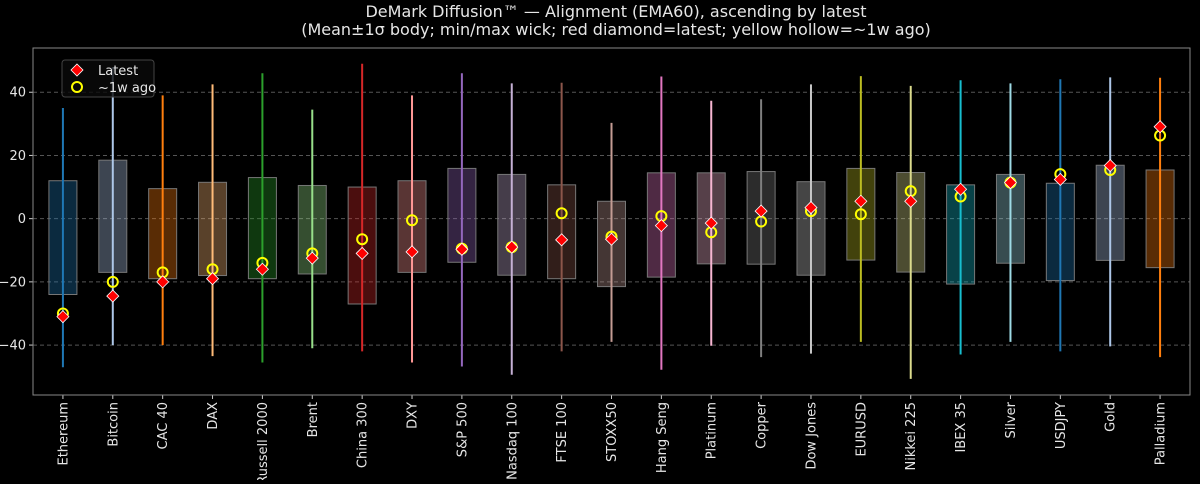  I want to click on x-tick-label: Copper, so click(762, 425).